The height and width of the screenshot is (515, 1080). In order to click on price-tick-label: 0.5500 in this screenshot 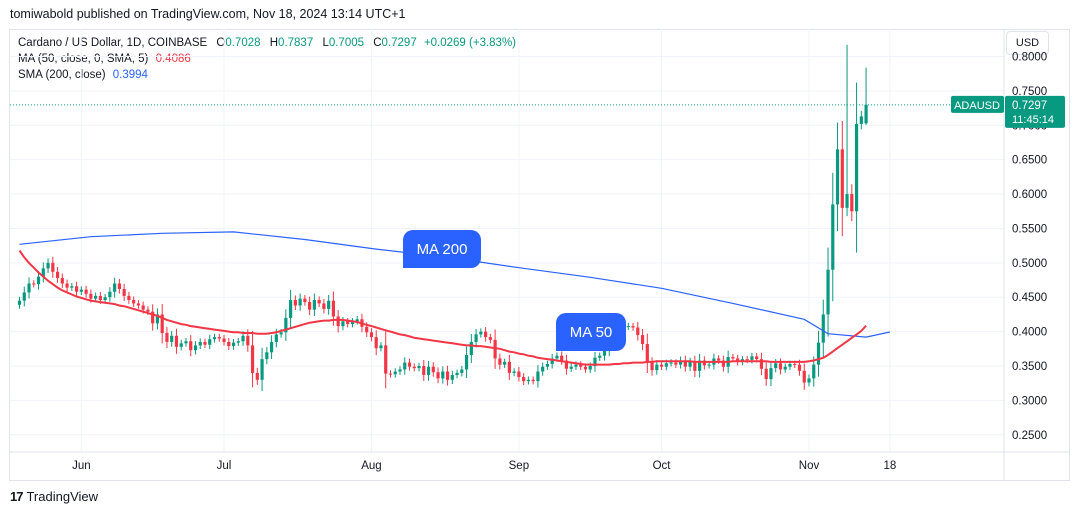, I will do `click(1029, 229)`.